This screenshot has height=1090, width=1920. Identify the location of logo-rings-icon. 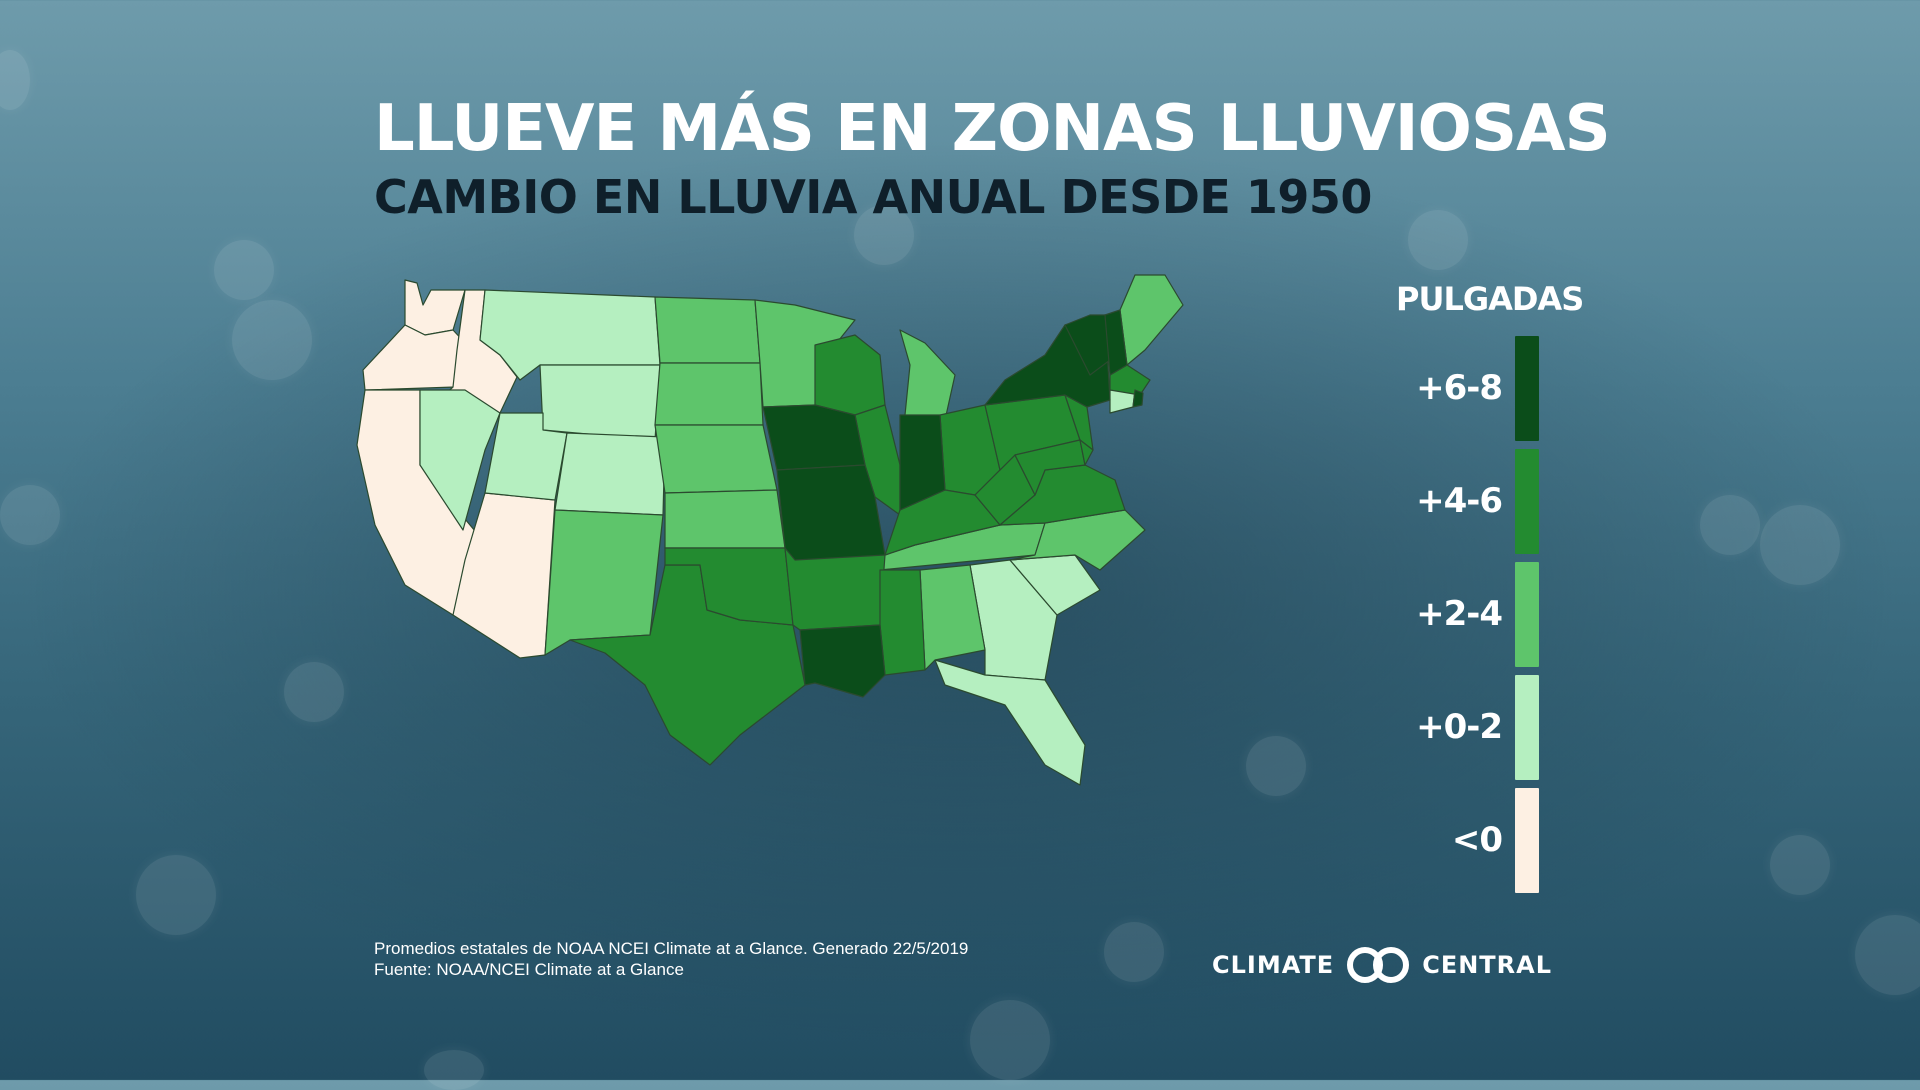
(1378, 965).